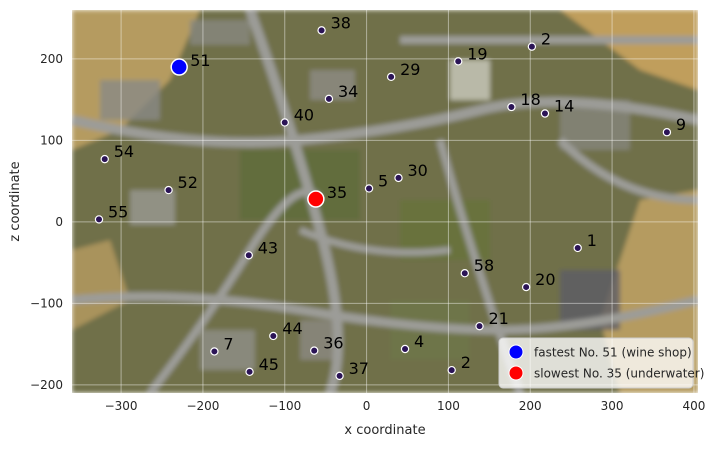  I want to click on y-axis-label: z coordinate, so click(15, 201).